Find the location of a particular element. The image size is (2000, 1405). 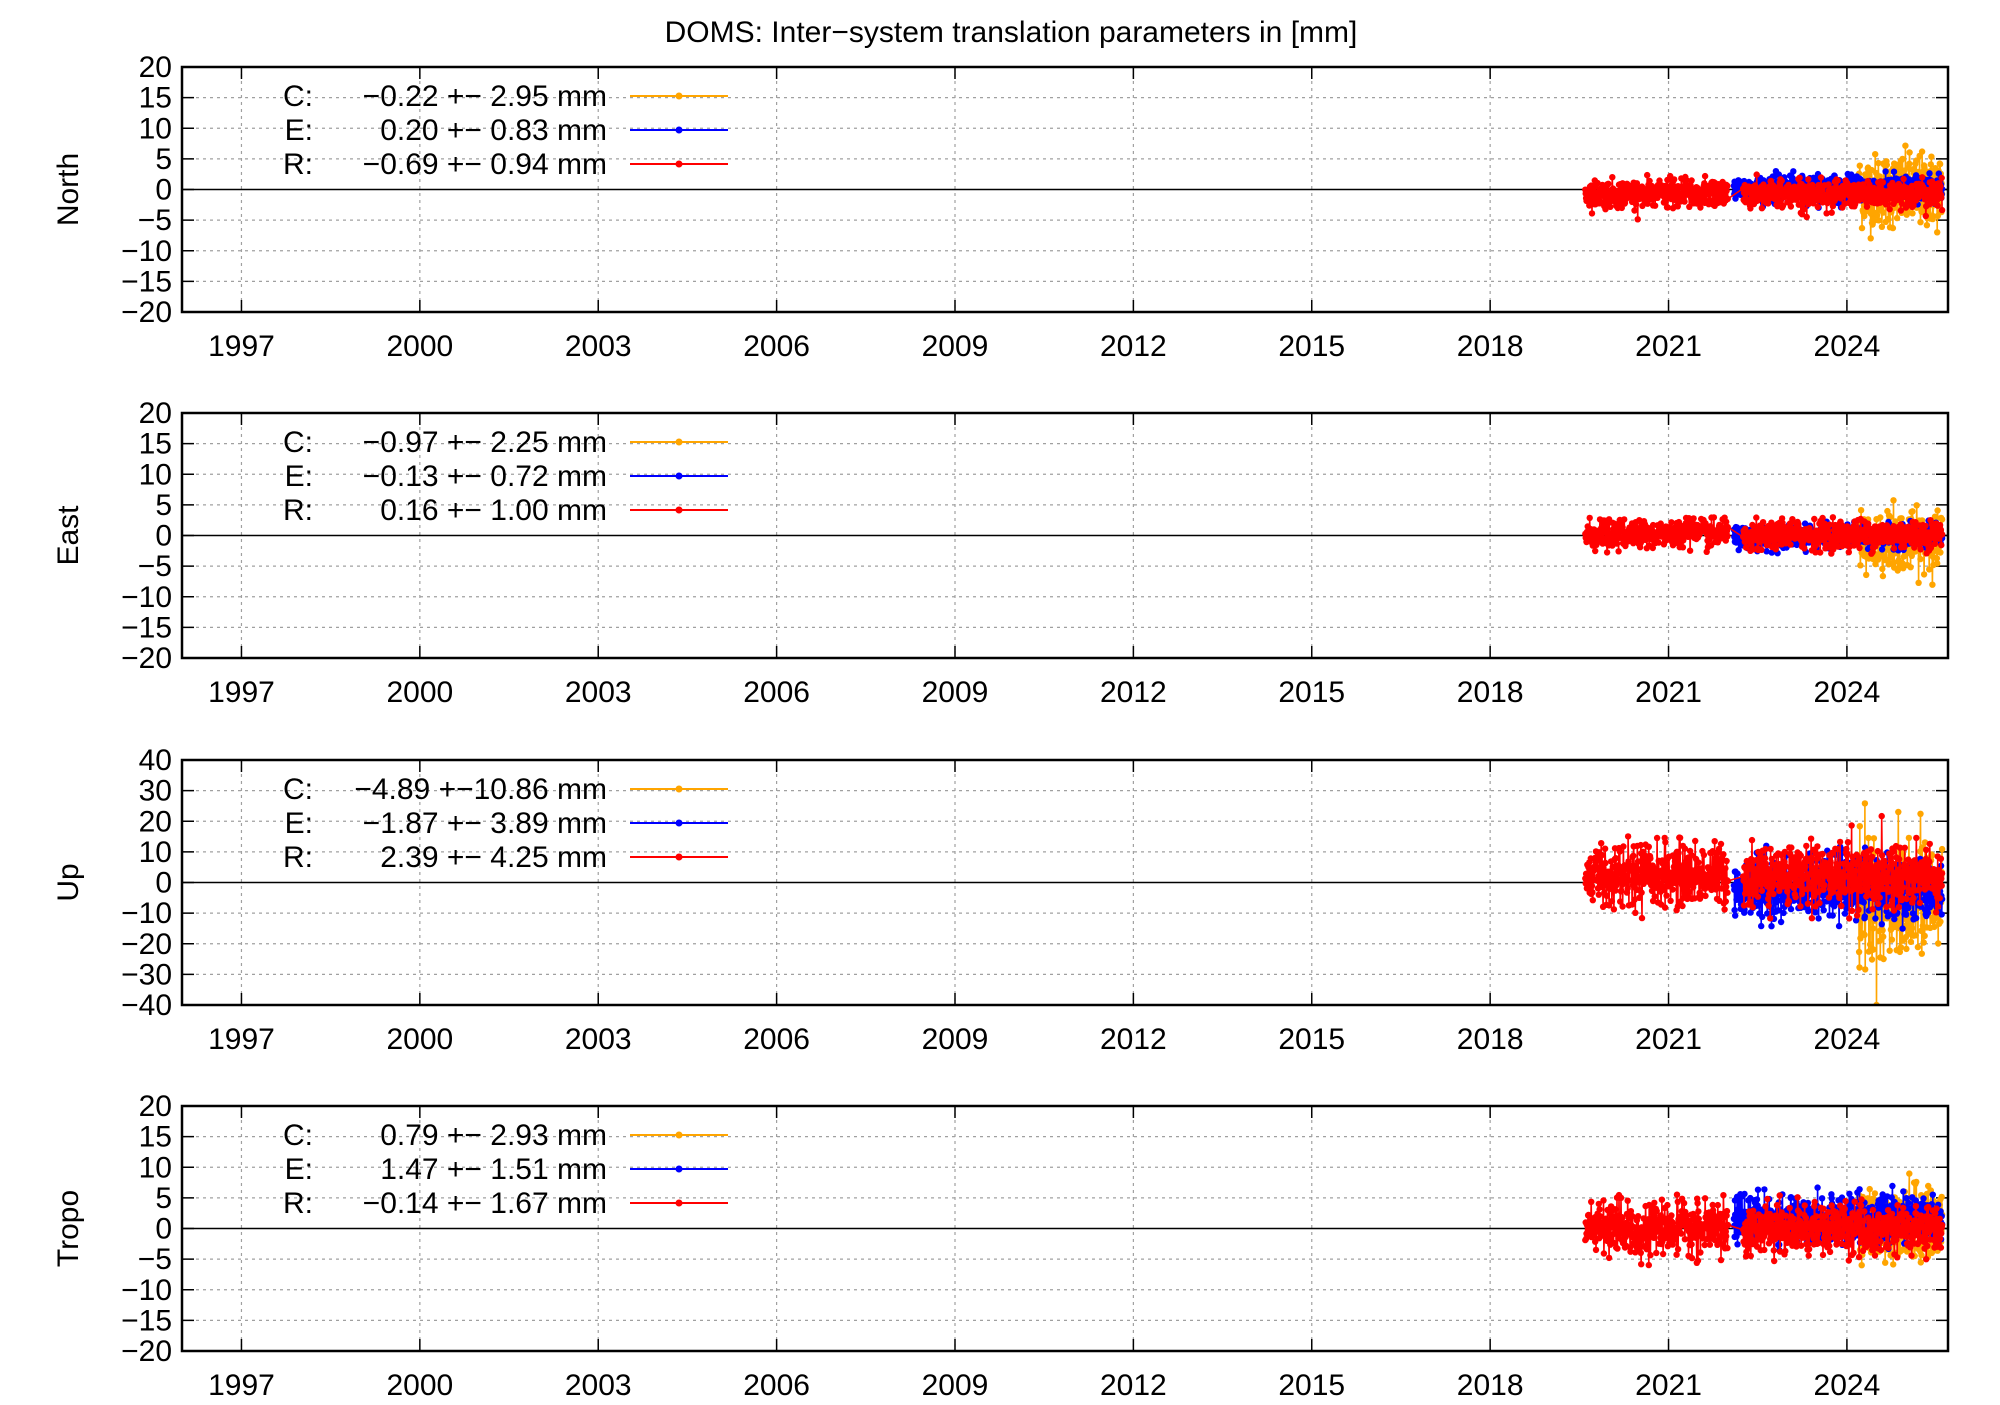

legend-swatch-point is located at coordinates (679, 130).